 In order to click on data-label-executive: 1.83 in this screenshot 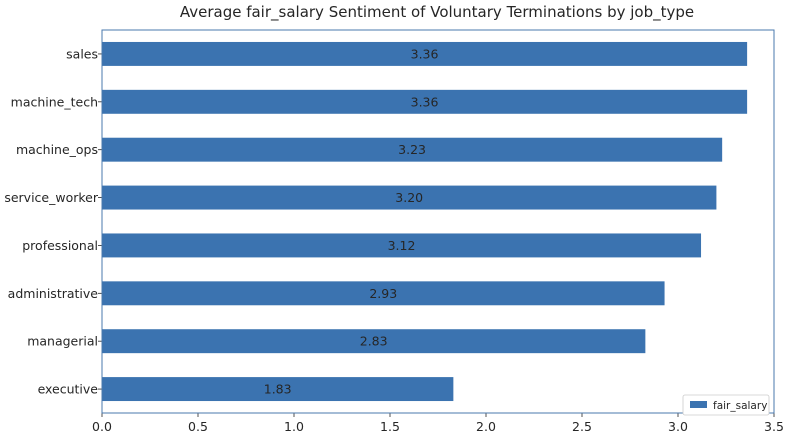, I will do `click(278, 389)`.